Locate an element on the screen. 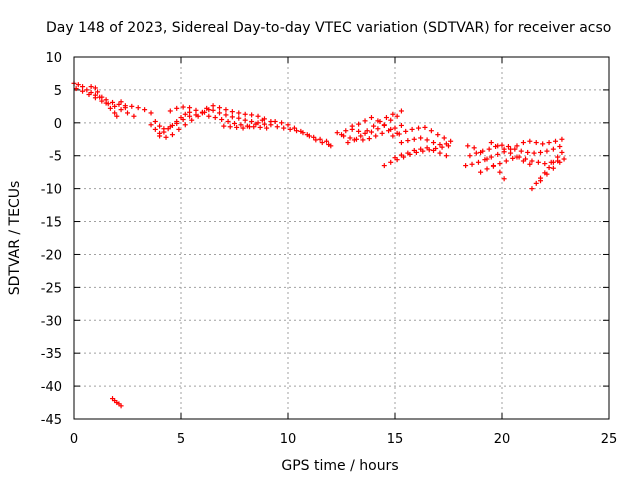  y-tick-label: 10 is located at coordinates (53, 58).